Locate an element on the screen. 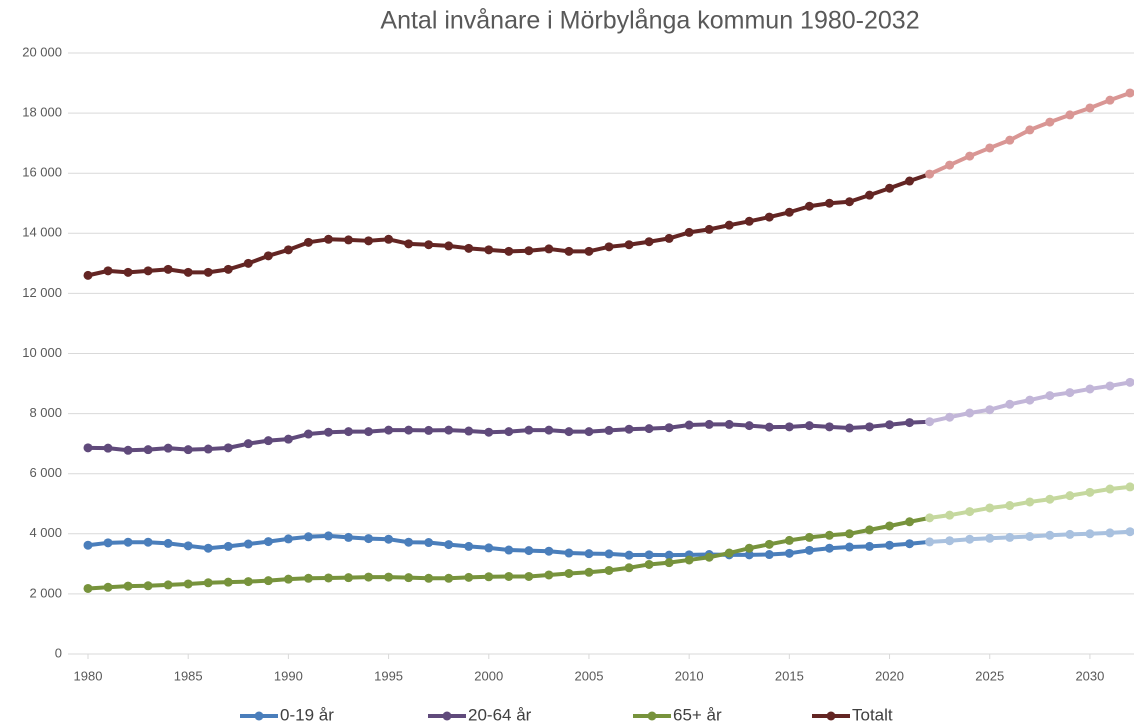  y-tick-label: 6 000 is located at coordinates (45, 472).